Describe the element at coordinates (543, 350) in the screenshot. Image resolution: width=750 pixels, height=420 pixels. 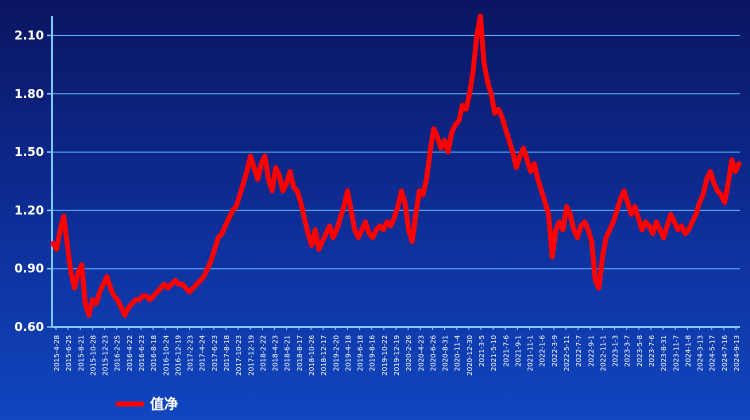
I see `x-tick-label: 2022-1-6` at that location.